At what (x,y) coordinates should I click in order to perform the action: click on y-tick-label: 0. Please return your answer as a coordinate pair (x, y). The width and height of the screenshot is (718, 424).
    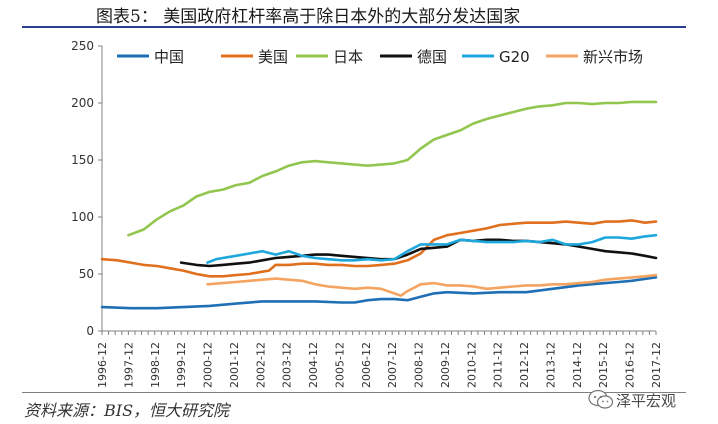
    Looking at the image, I should click on (90, 331).